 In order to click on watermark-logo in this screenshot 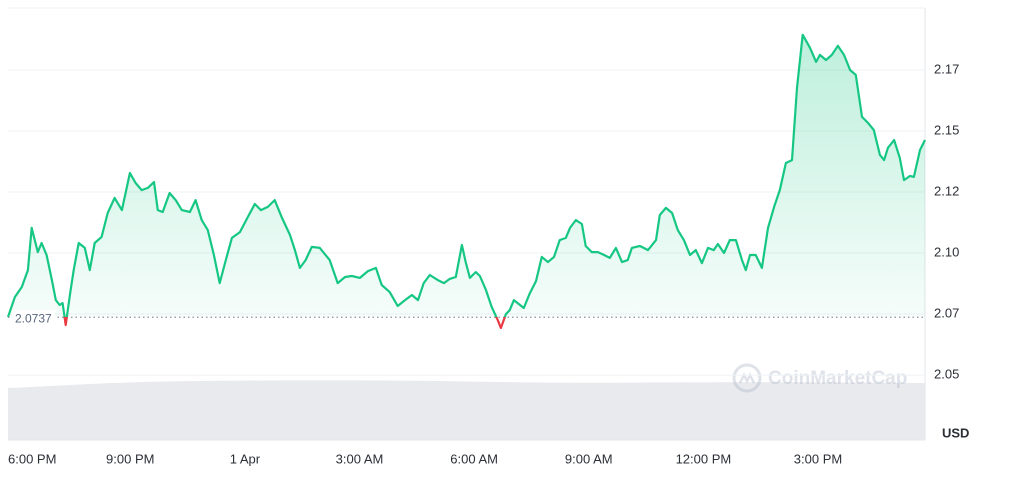, I will do `click(747, 378)`.